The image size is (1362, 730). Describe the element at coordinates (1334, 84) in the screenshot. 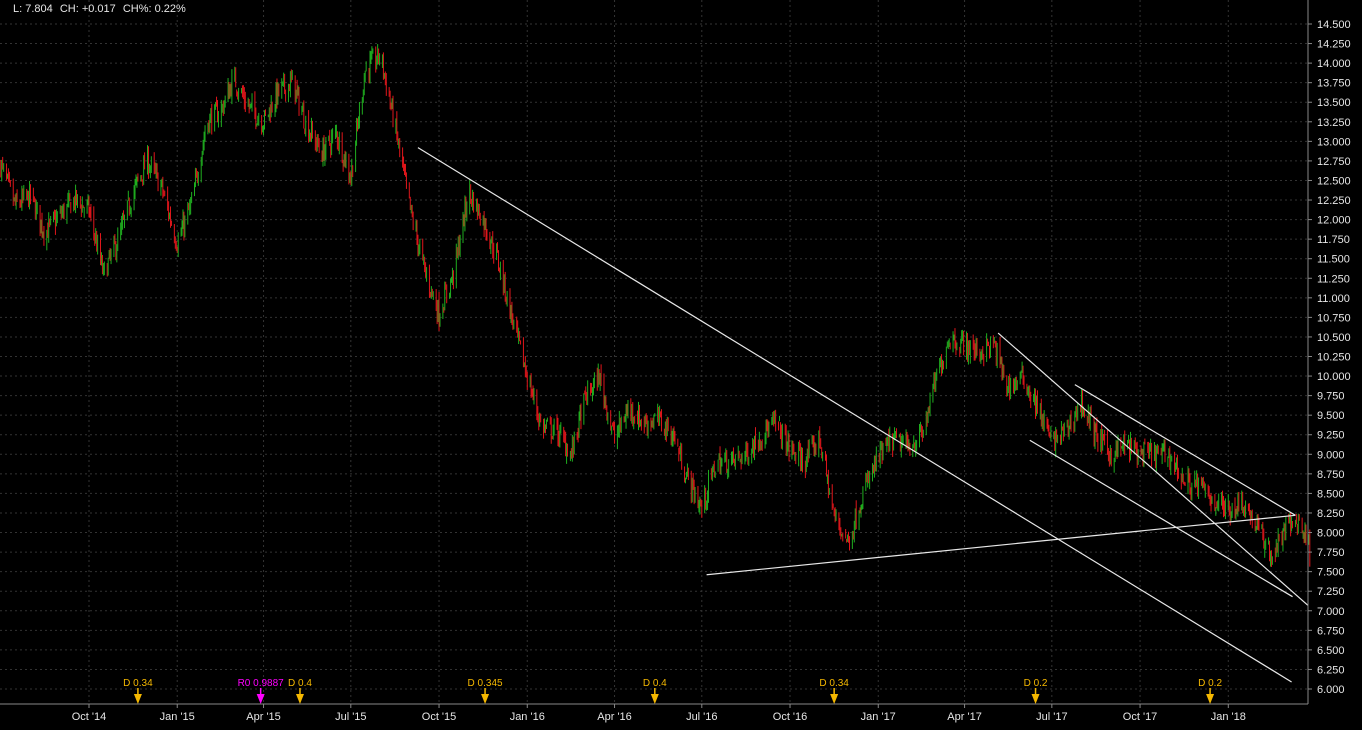

I see `y-tick-label: 13.750` at that location.